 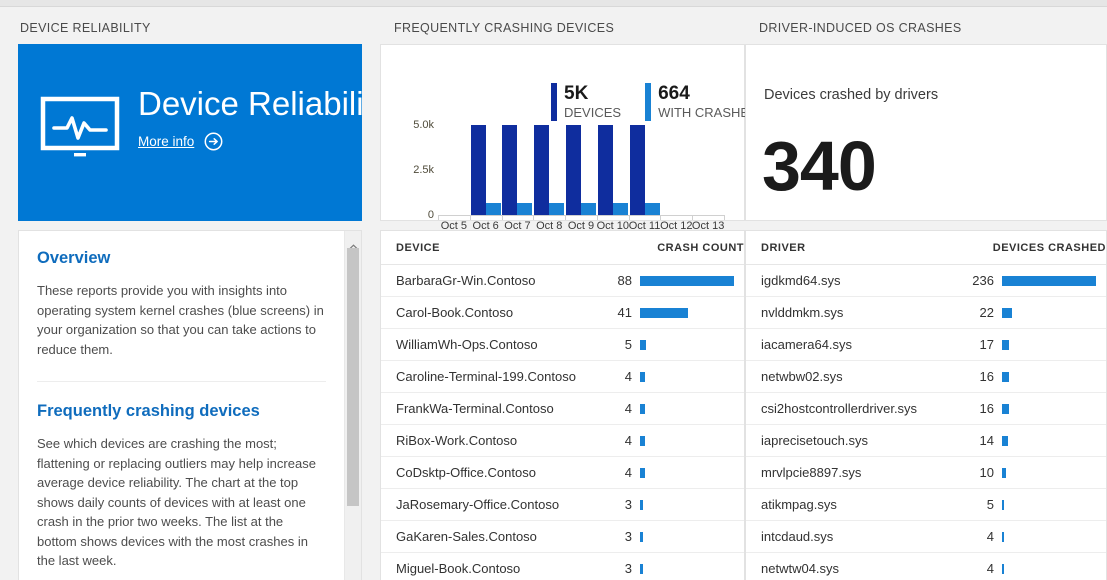 I want to click on device-row-name: JaRosemary-Office.Contoso, so click(x=483, y=504).